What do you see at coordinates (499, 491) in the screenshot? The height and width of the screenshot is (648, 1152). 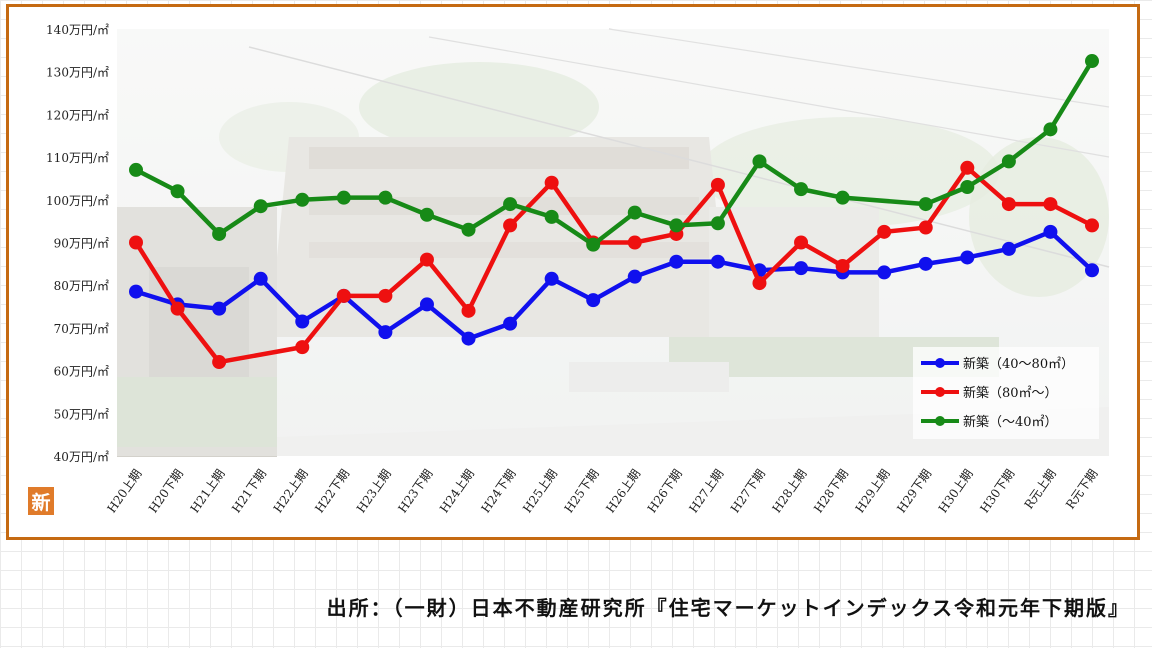 I see `x-tick-label: H24下期` at bounding box center [499, 491].